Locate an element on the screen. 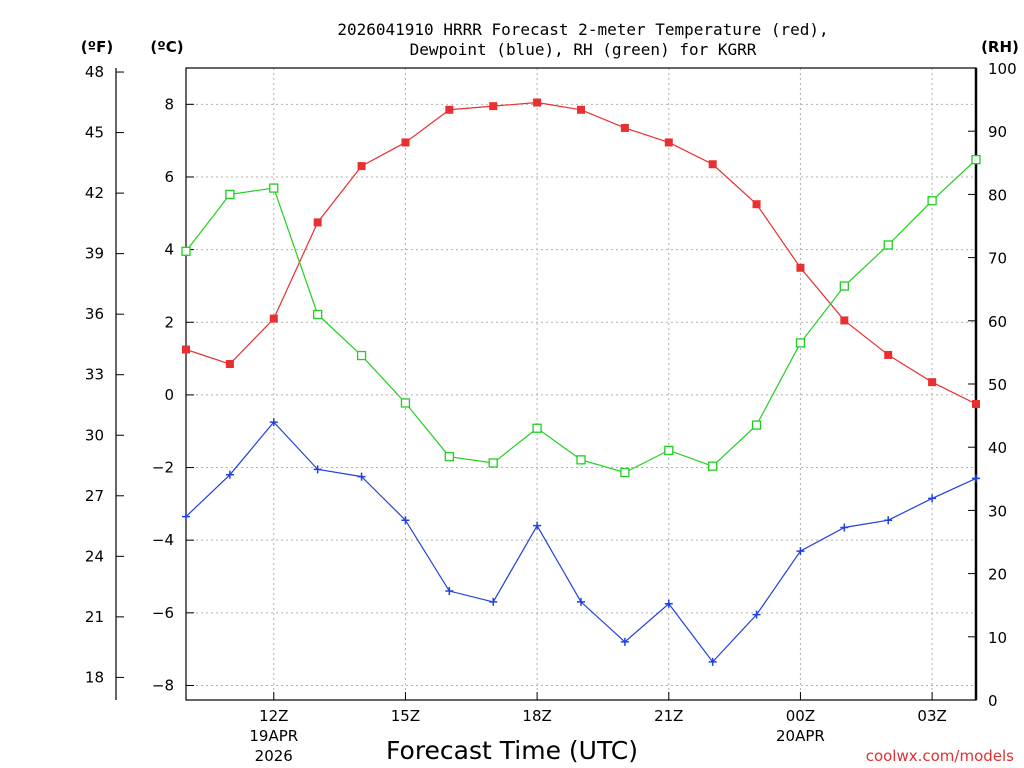 This screenshot has width=1024, height=768. x-tick-label: 12Z is located at coordinates (273, 716).